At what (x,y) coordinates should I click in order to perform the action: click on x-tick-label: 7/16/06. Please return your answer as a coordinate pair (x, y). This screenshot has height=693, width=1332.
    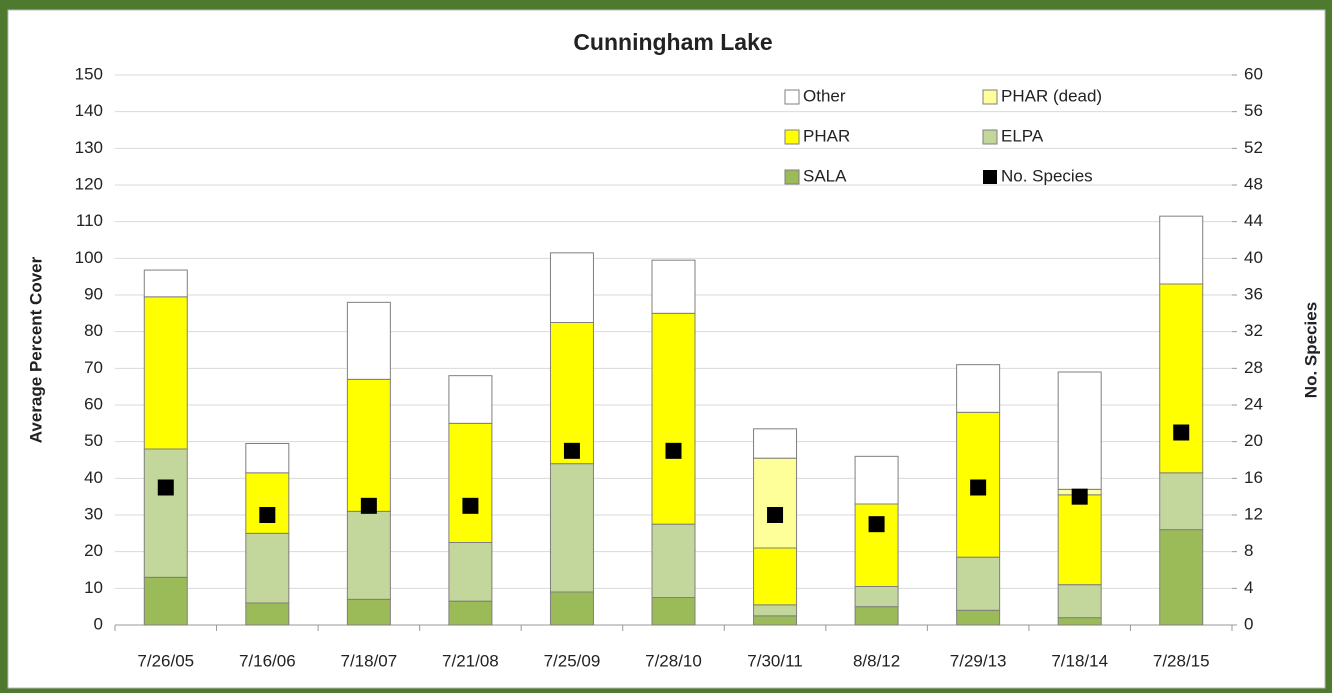
    Looking at the image, I should click on (267, 660).